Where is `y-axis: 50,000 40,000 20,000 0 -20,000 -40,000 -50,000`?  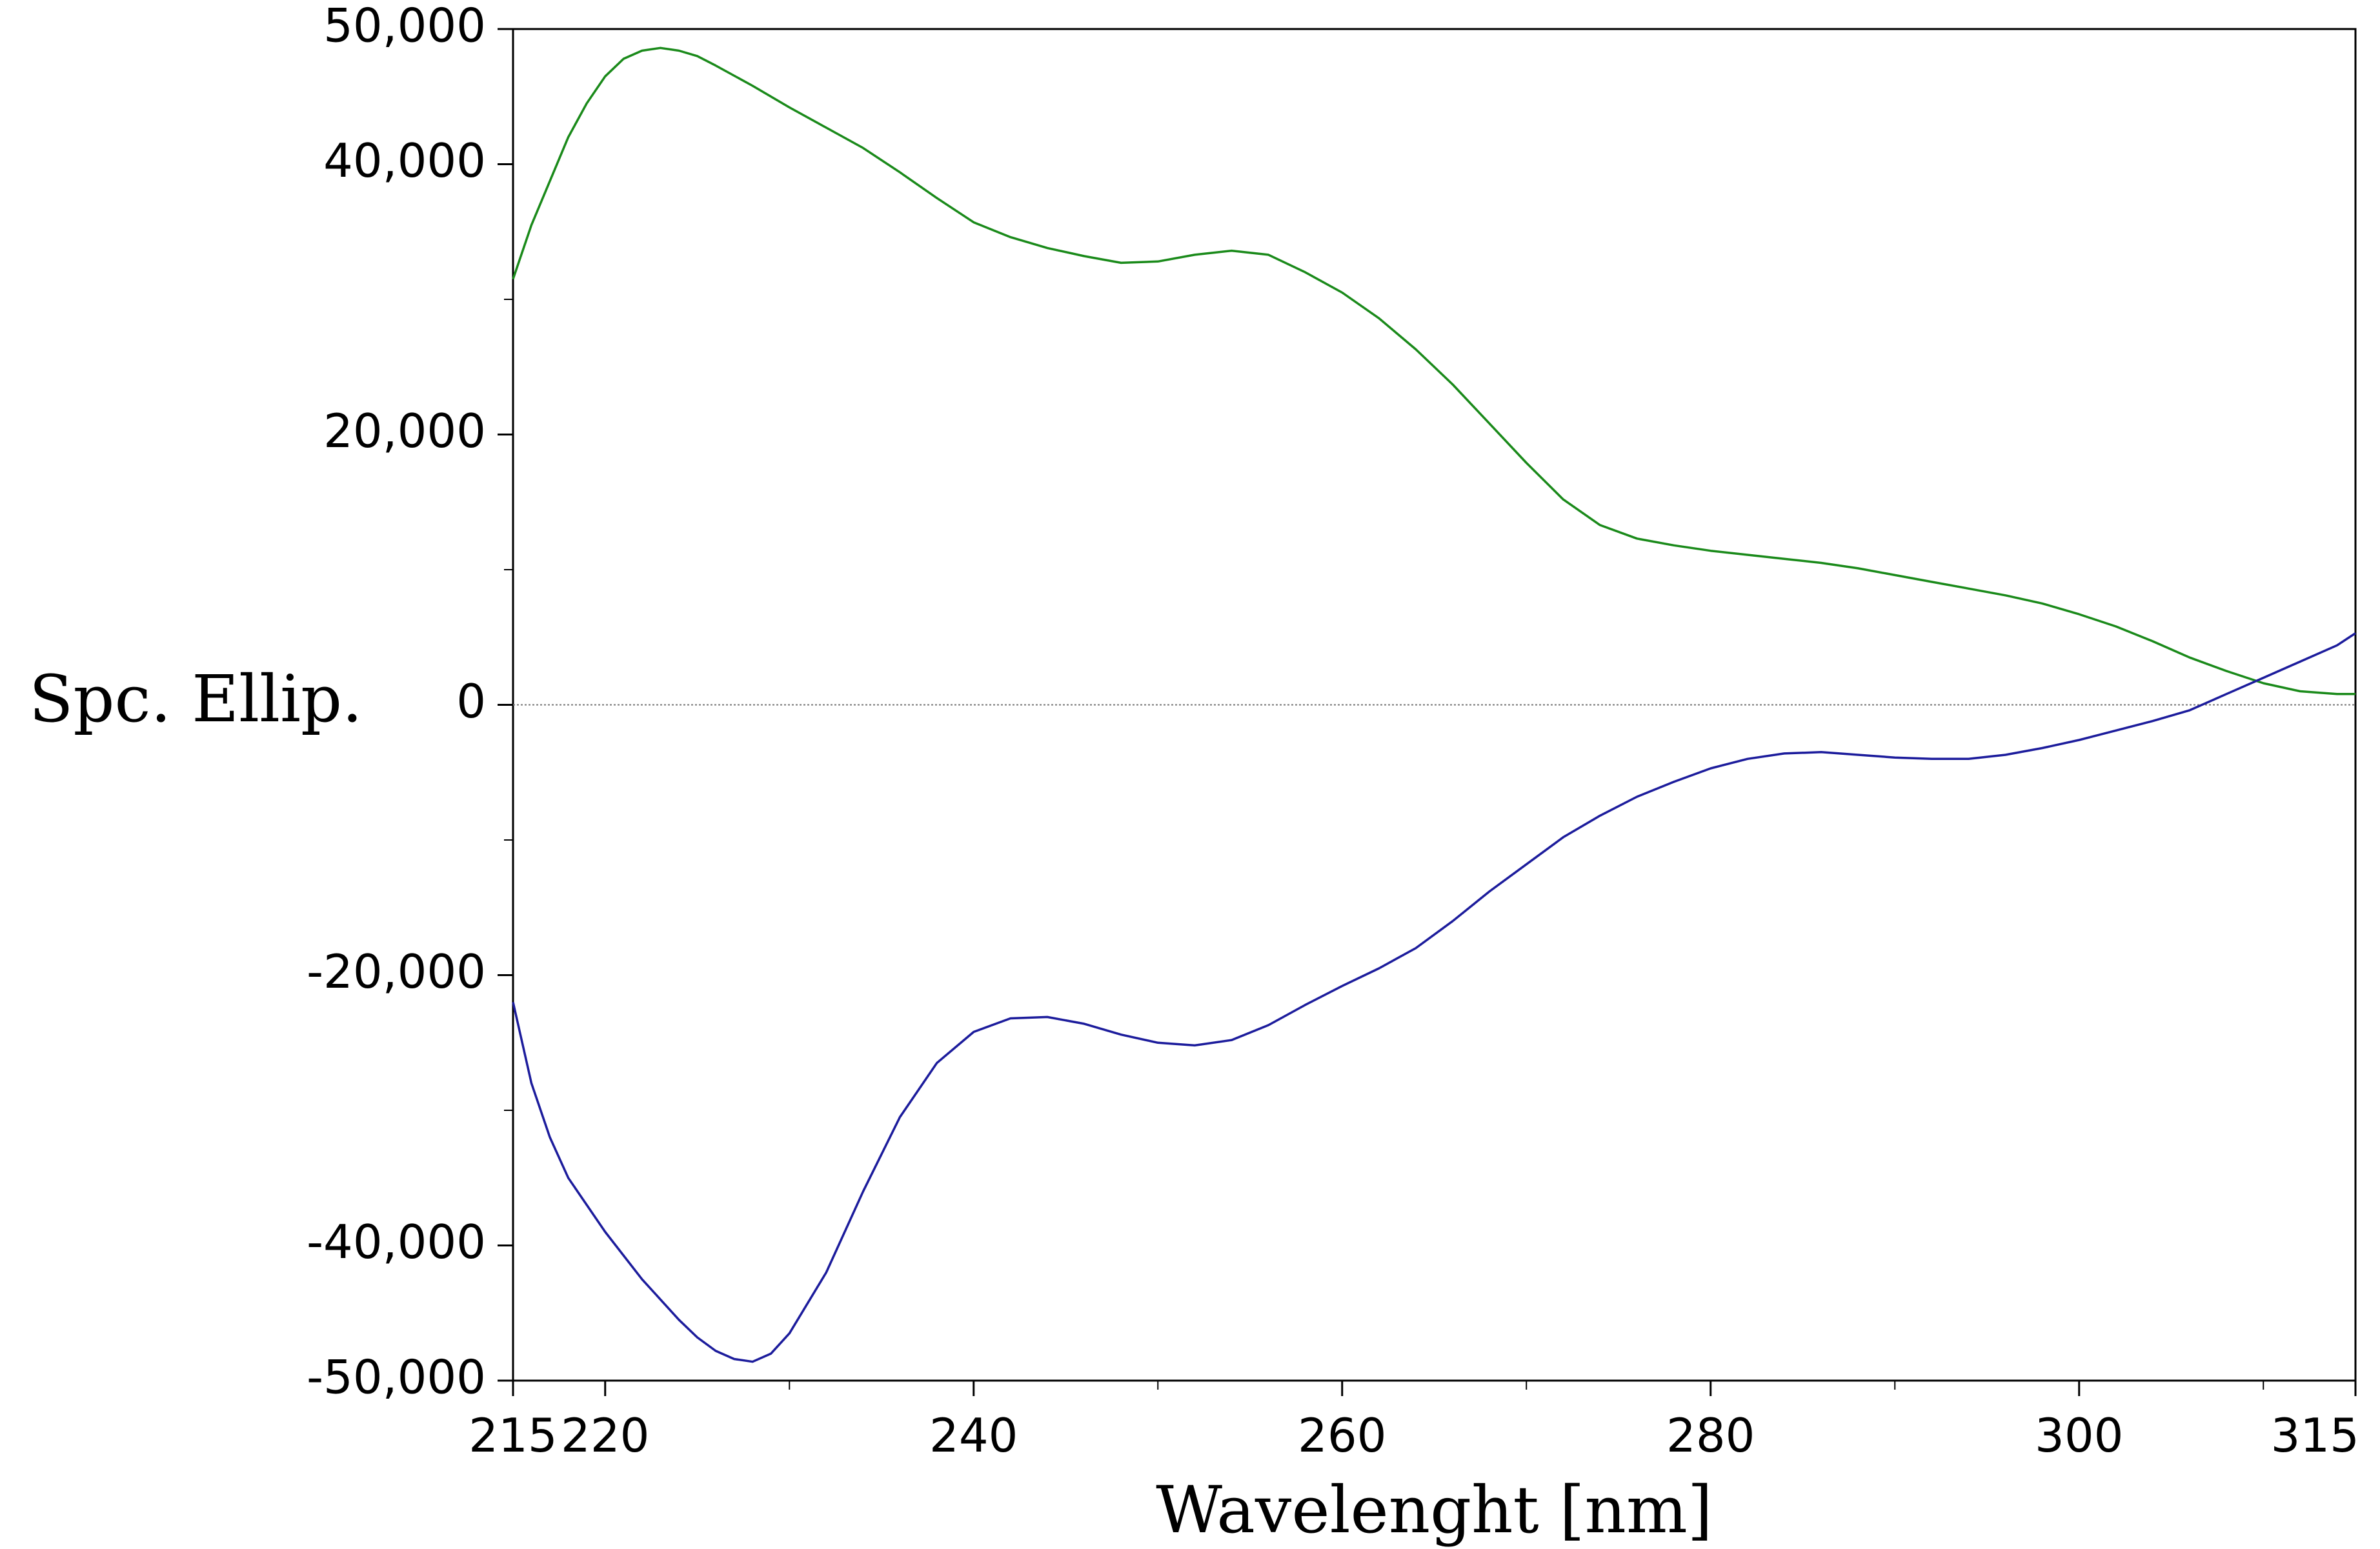 y-axis: 50,000 40,000 20,000 0 -20,000 -40,000 -50,000 is located at coordinates (410, 702).